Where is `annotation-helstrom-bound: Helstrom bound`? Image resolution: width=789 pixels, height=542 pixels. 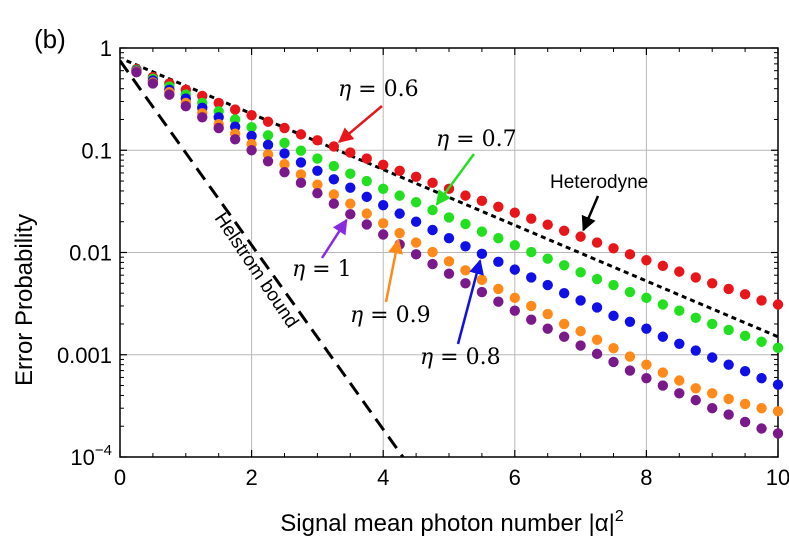 annotation-helstrom-bound: Helstrom bound is located at coordinates (256, 270).